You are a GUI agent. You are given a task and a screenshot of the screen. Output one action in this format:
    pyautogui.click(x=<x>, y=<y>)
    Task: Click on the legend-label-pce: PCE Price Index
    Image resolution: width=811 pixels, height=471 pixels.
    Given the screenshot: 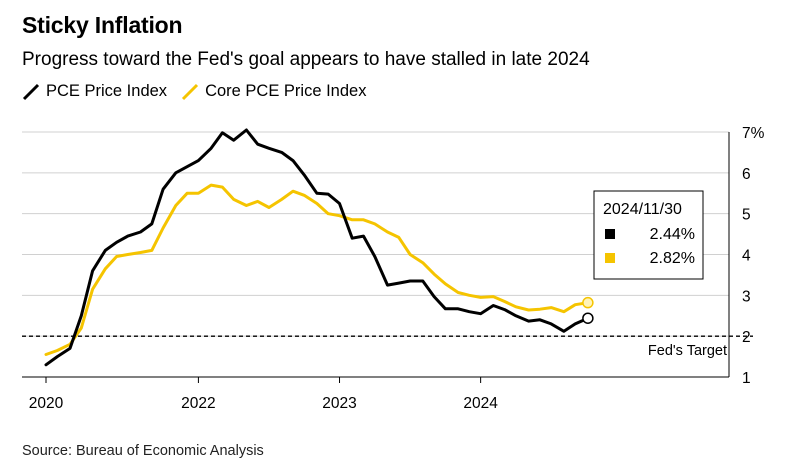 What is the action you would take?
    pyautogui.click(x=107, y=91)
    